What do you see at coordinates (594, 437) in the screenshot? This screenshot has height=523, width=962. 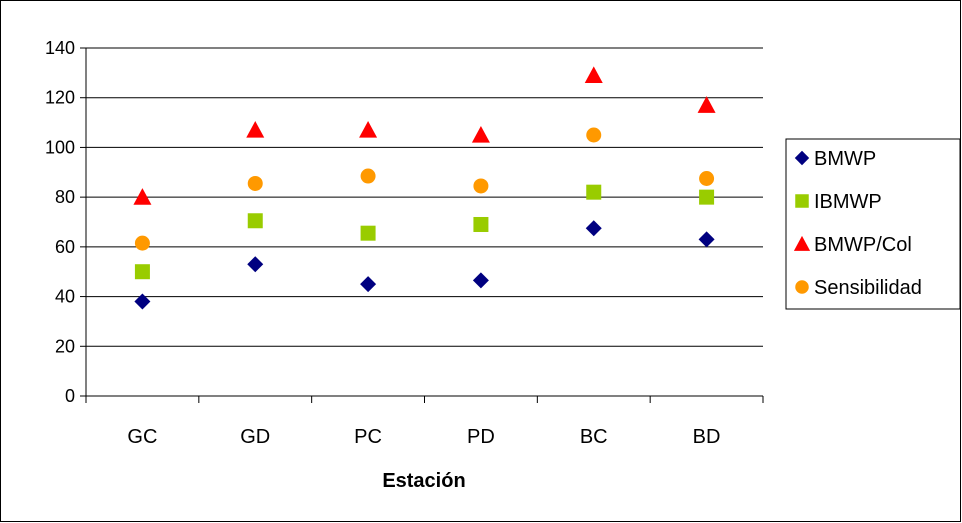 I see `x-tick-label: BC` at bounding box center [594, 437].